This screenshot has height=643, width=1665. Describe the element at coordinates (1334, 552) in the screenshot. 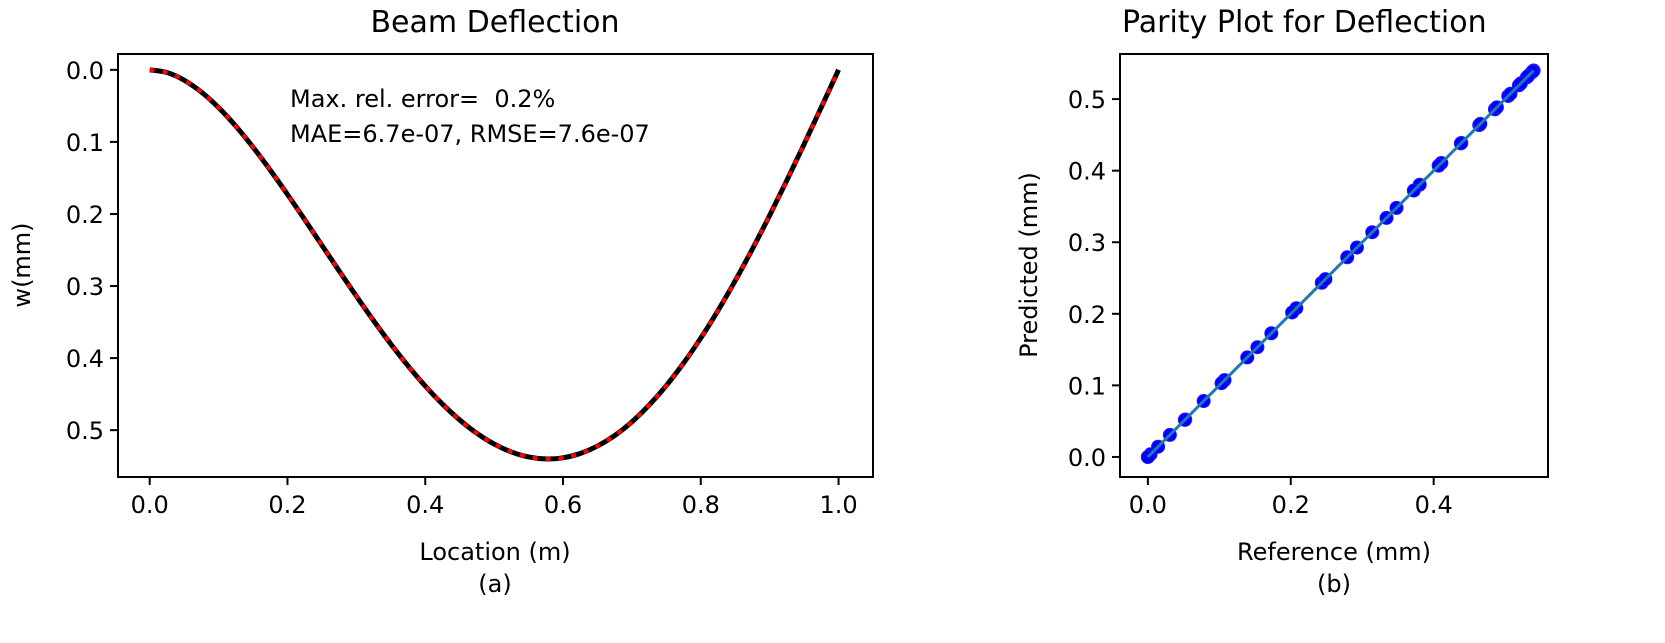

I see `x-axis-label: Reference (mm)` at that location.